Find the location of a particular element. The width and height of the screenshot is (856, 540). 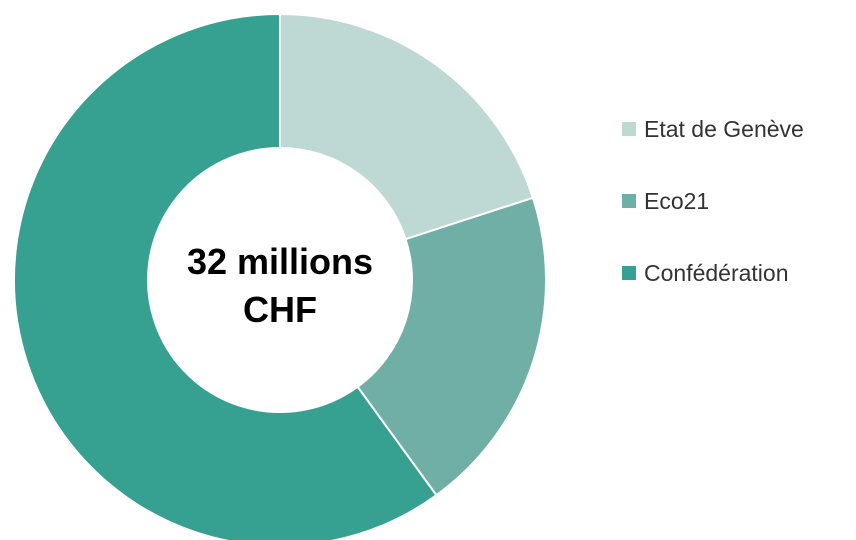

legend-item-confederation: Confédération is located at coordinates (713, 273).